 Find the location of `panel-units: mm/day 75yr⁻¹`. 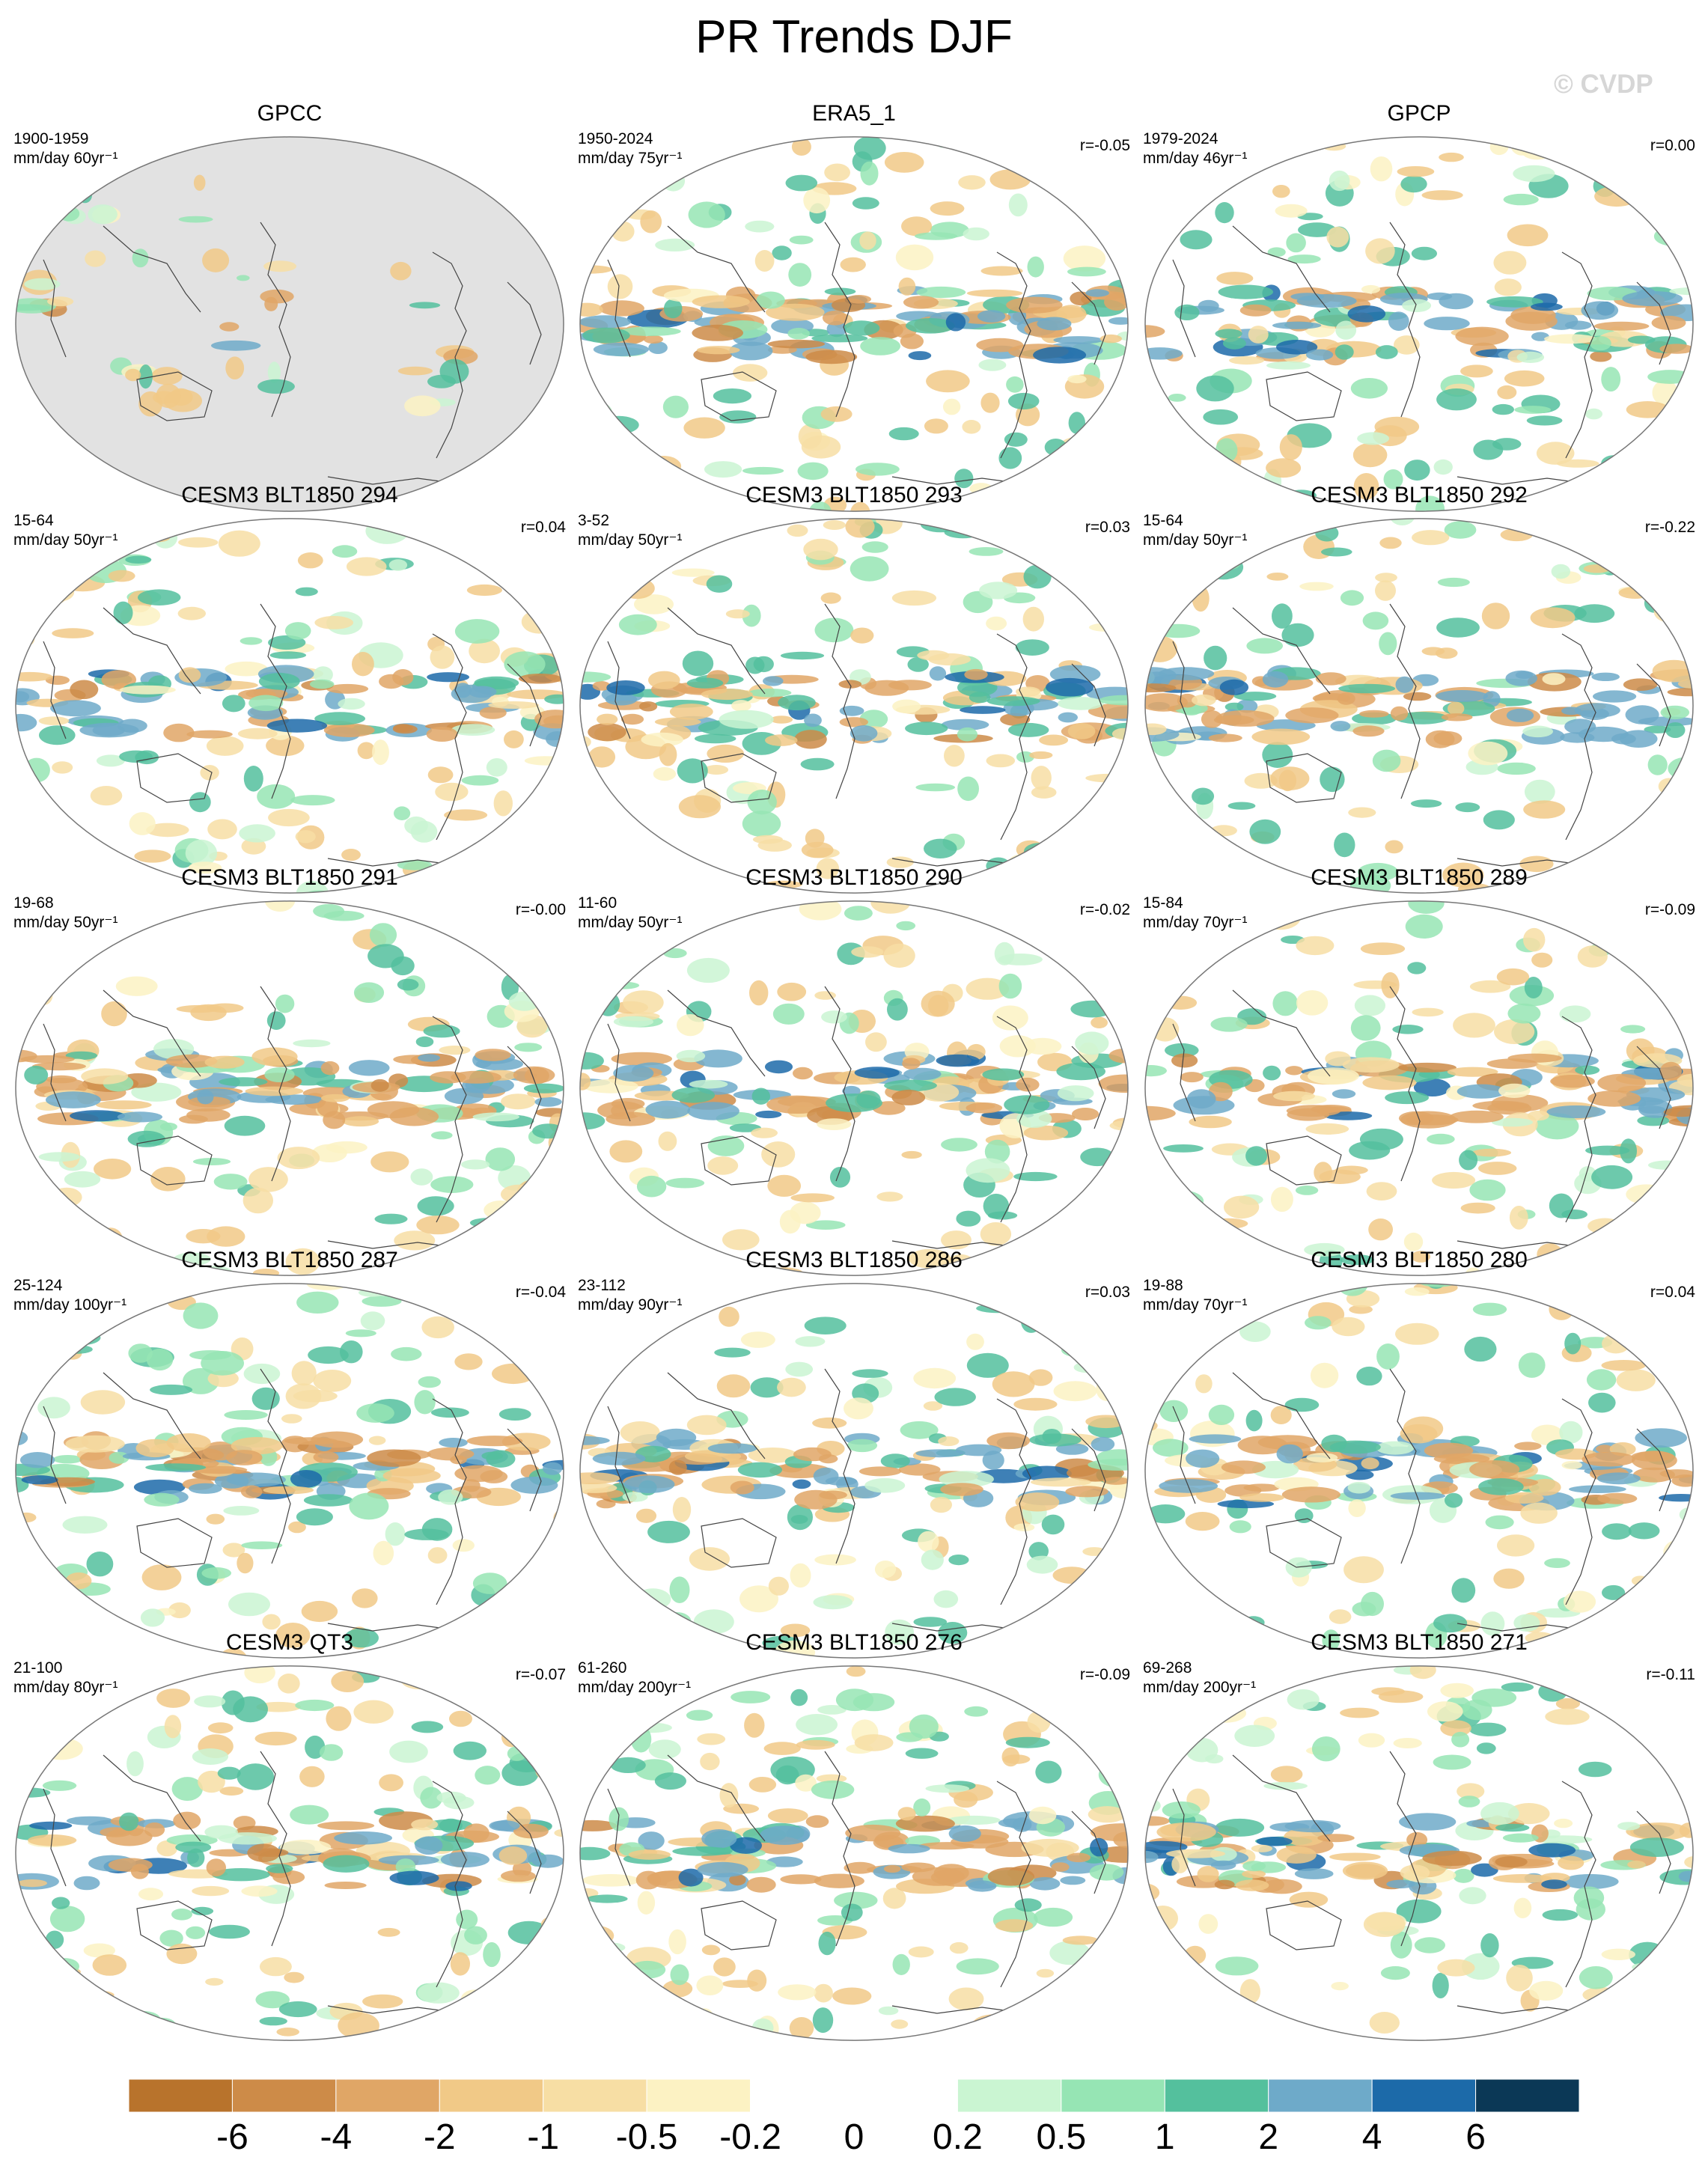

panel-units: mm/day 75yr⁻¹ is located at coordinates (630, 158).